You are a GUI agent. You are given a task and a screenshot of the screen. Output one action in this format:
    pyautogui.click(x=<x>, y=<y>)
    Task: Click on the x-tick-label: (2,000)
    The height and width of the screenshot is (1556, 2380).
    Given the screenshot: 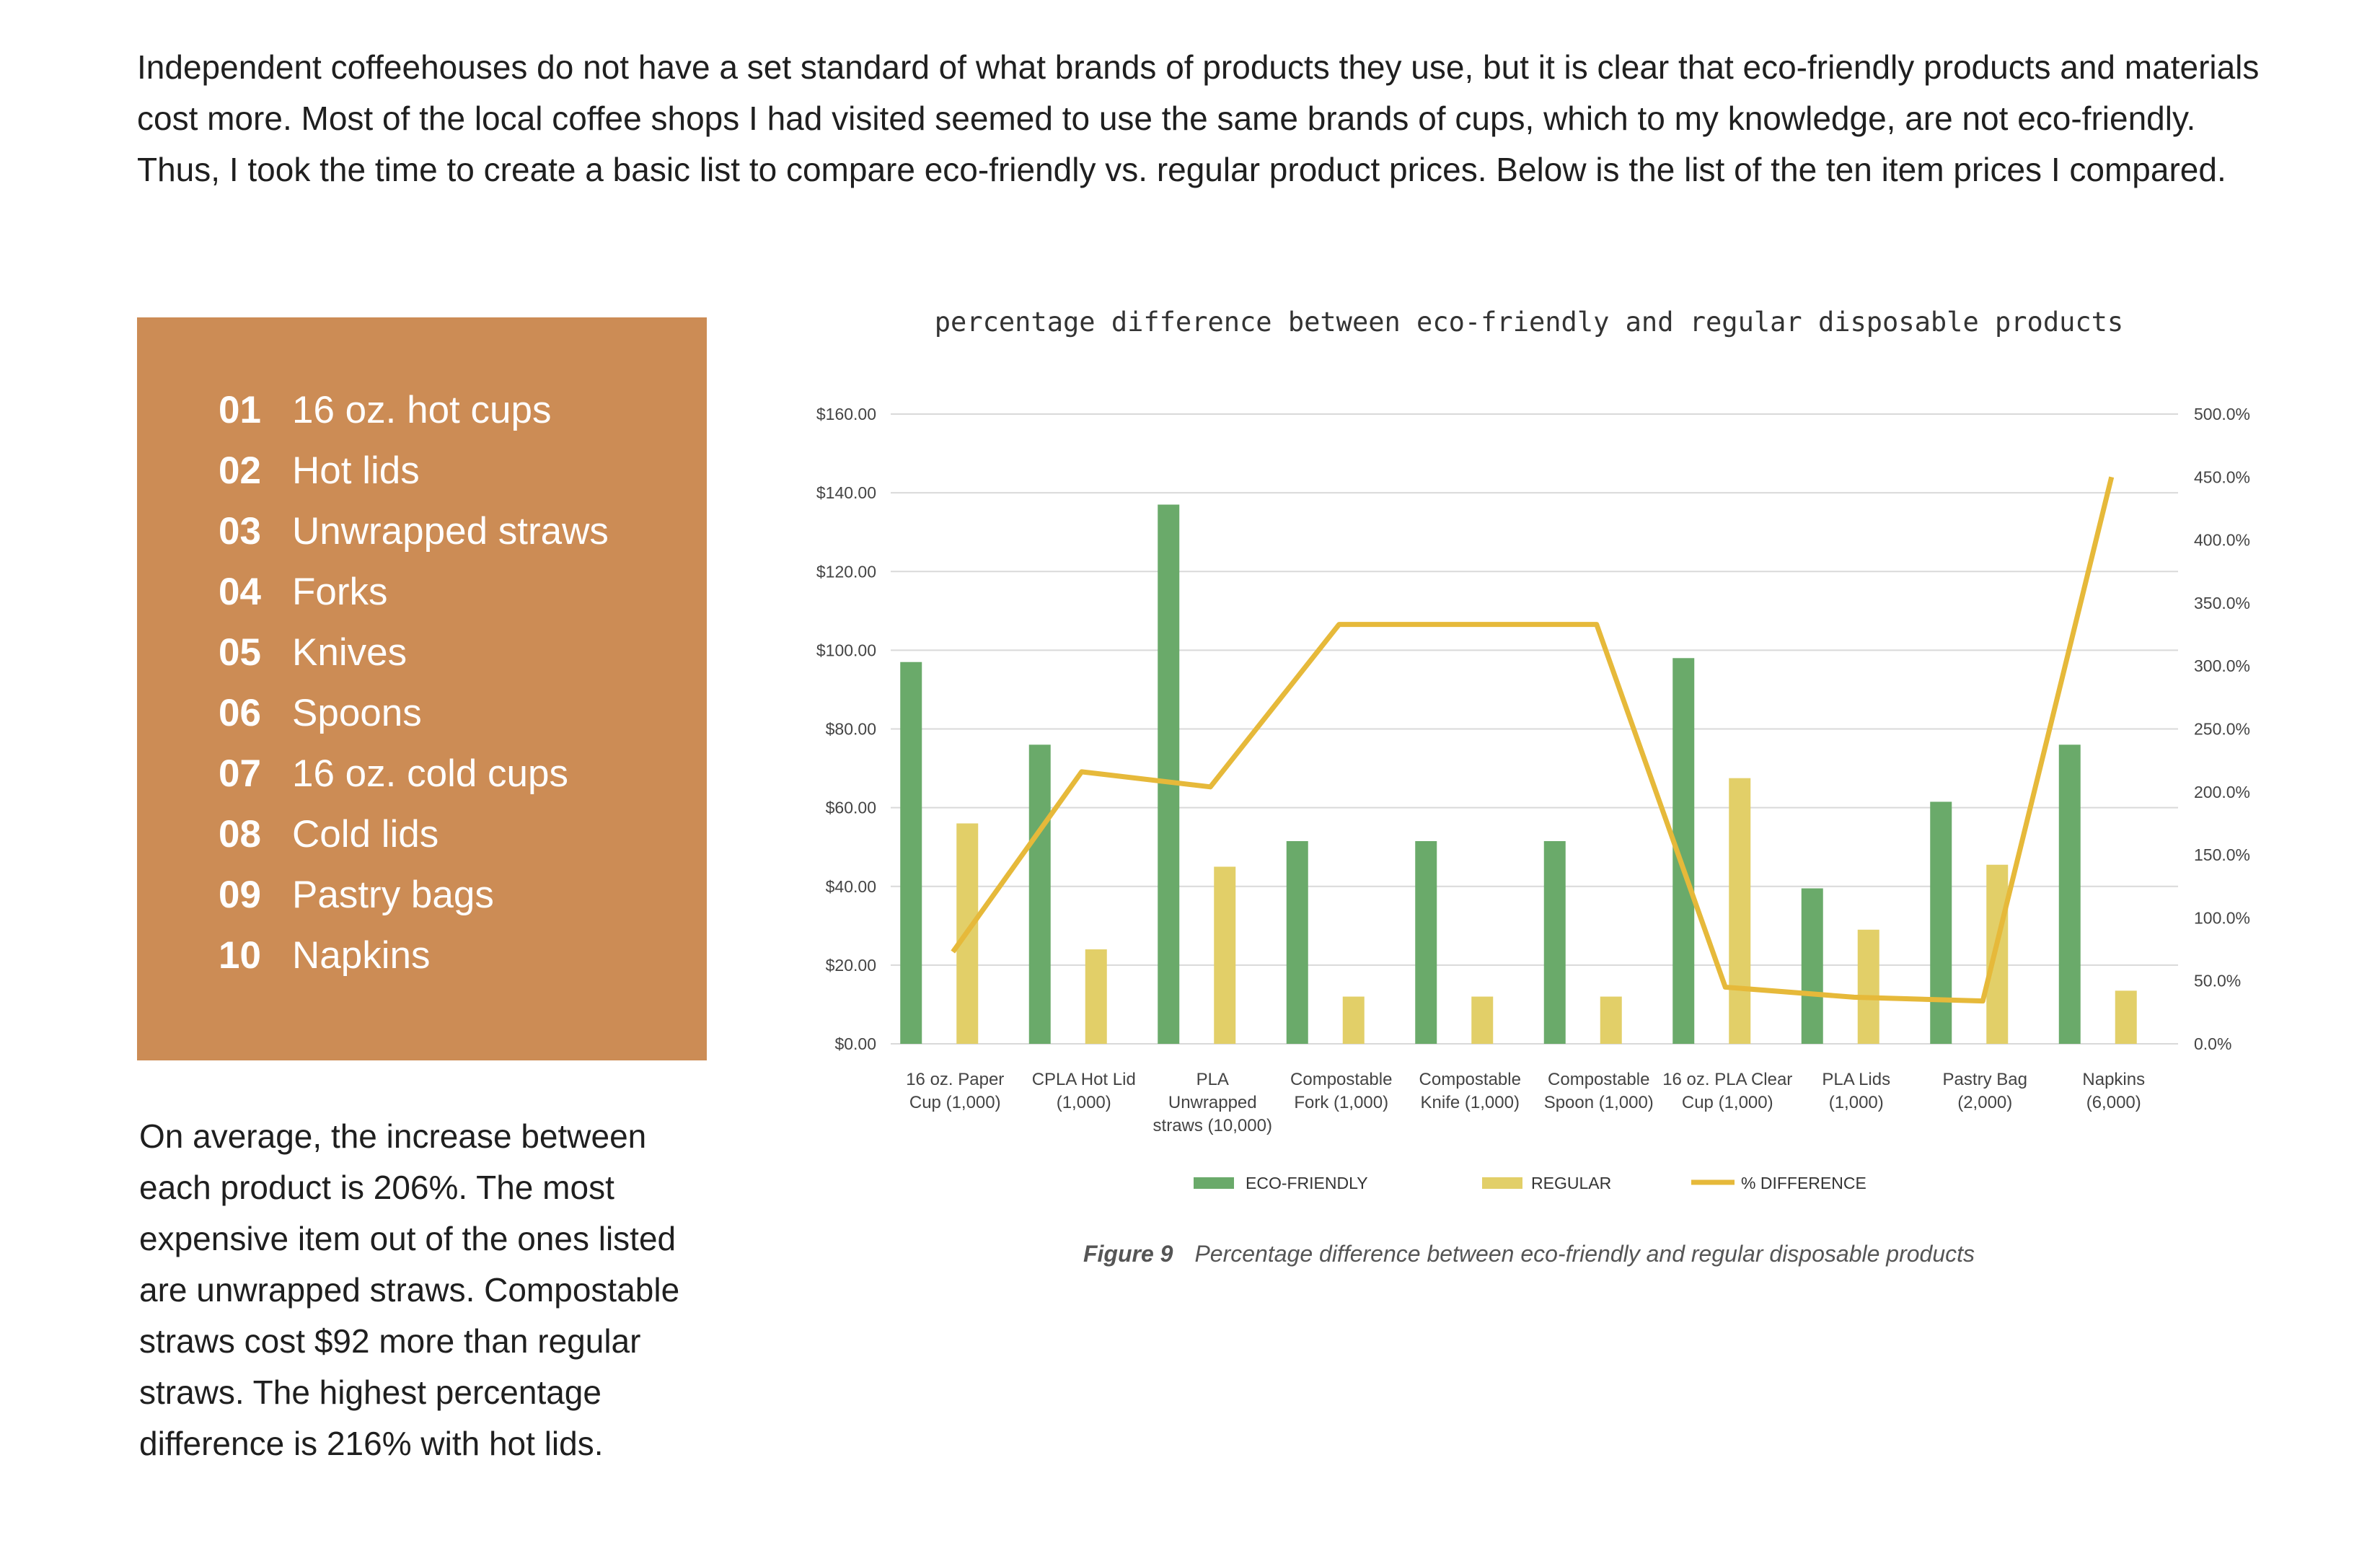 What is the action you would take?
    pyautogui.click(x=1984, y=1102)
    